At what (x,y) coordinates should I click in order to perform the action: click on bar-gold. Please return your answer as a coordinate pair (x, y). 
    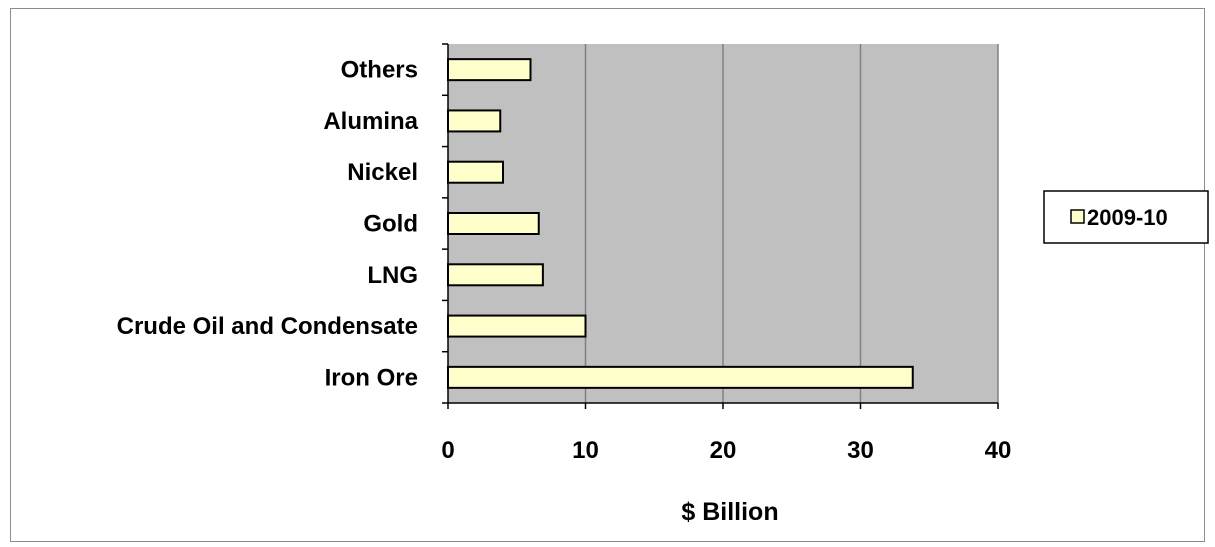
    Looking at the image, I should click on (493, 223).